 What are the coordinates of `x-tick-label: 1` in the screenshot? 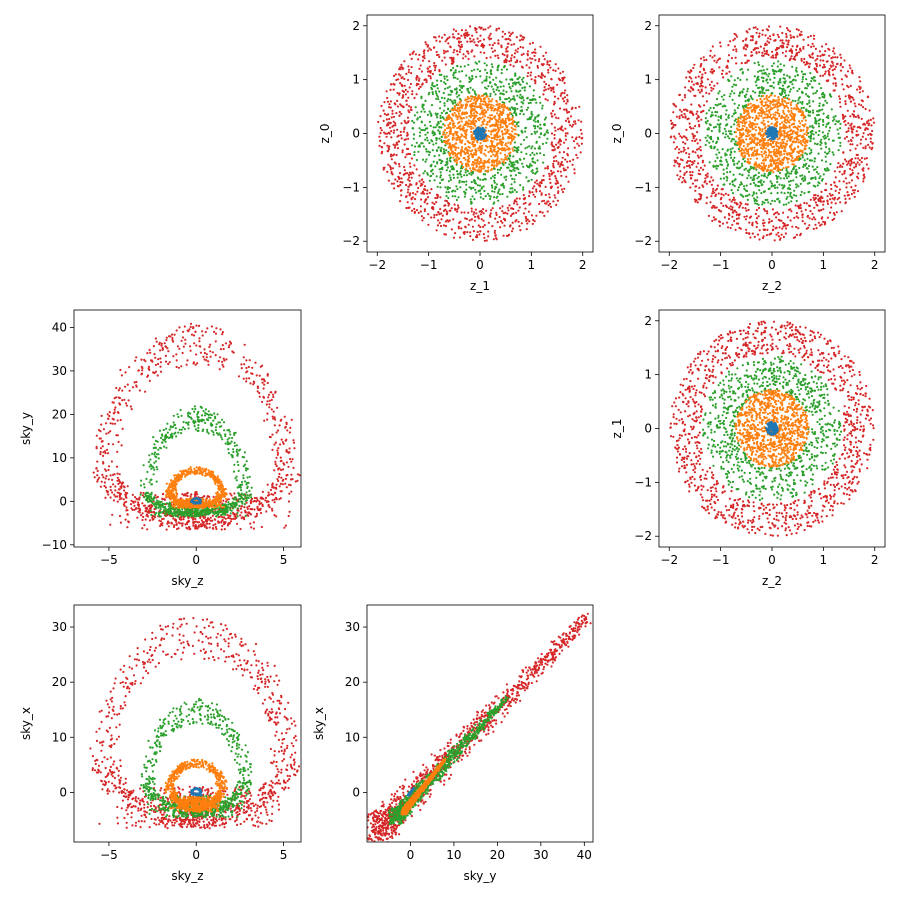 It's located at (532, 265).